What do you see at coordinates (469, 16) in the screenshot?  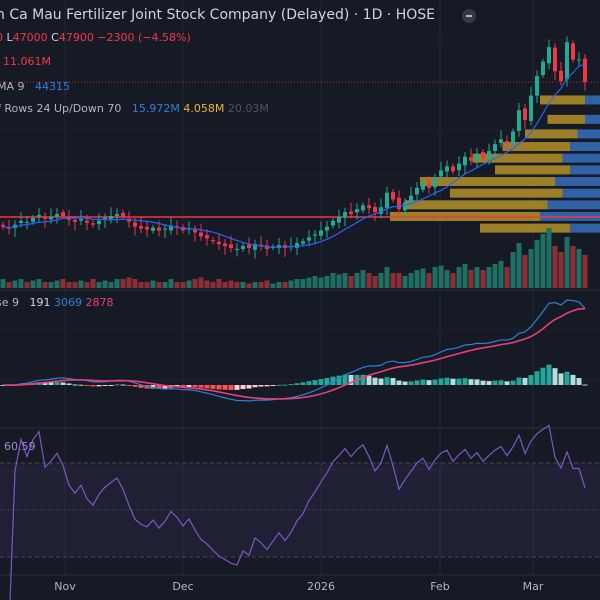 I see `collapse-legend-button` at bounding box center [469, 16].